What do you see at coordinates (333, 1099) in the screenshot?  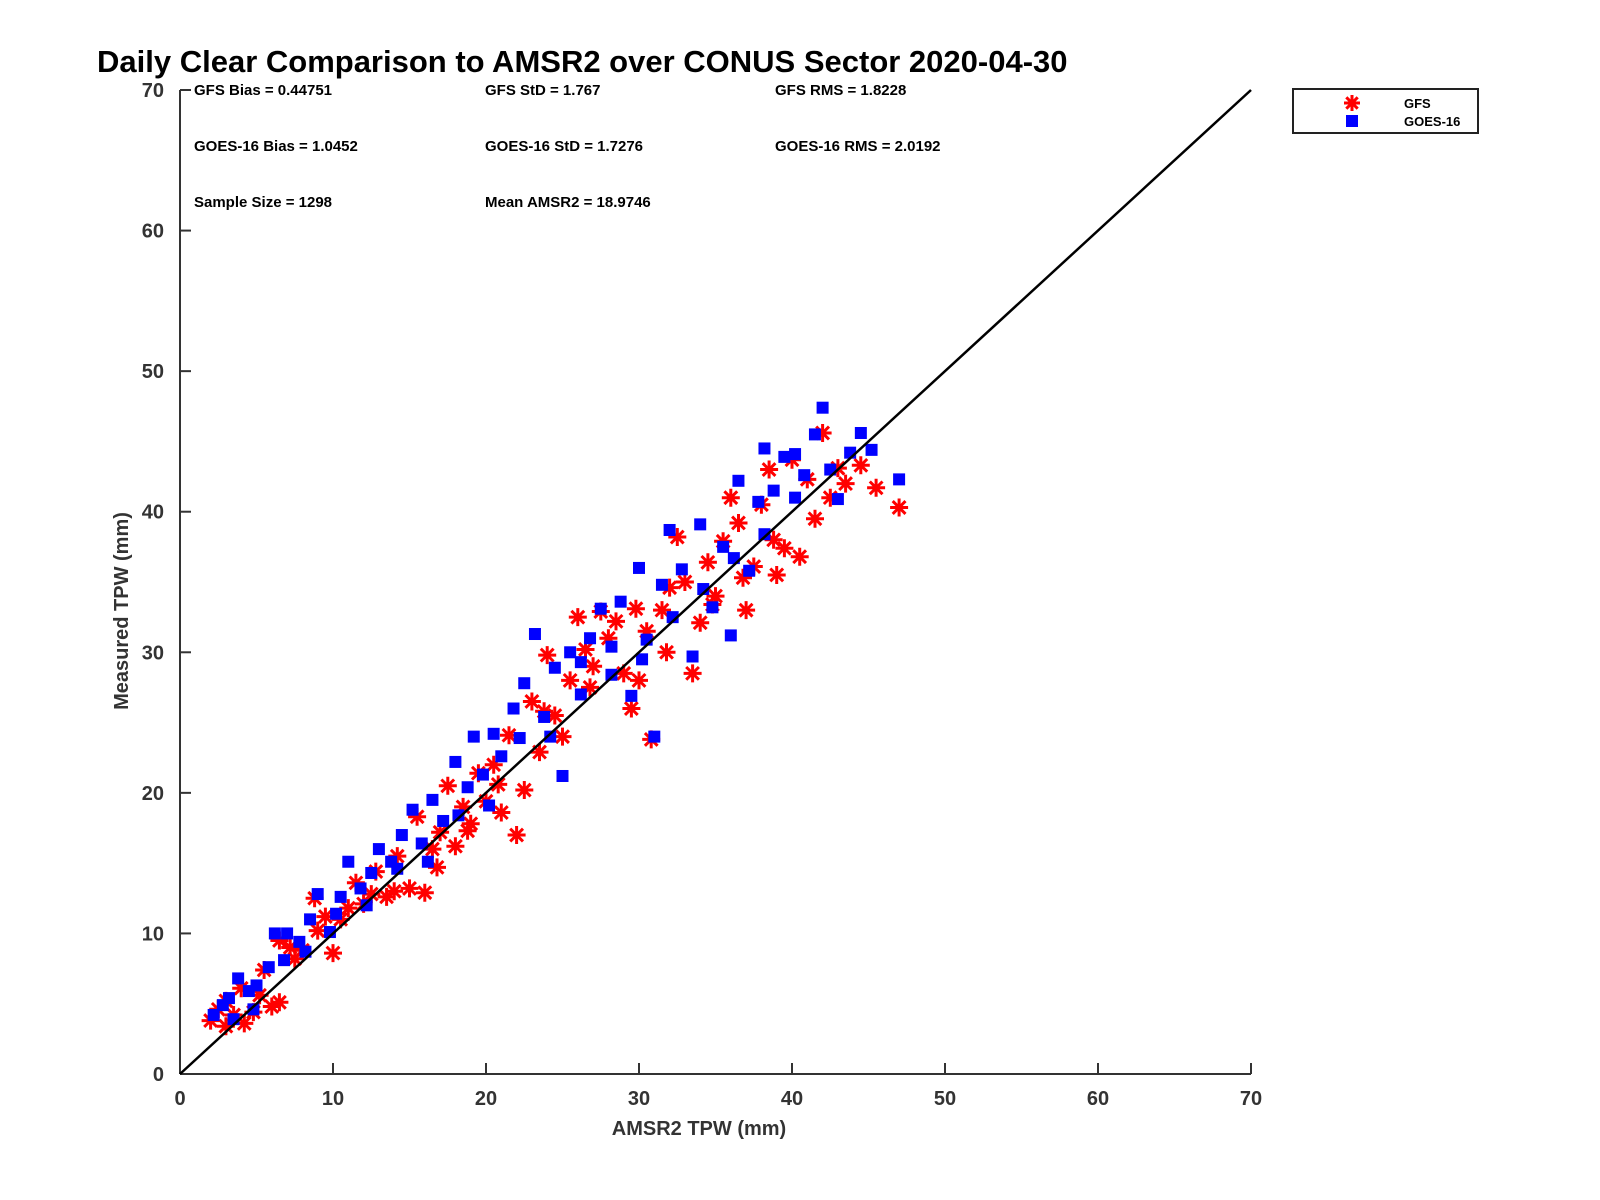 I see `x-tick-label: 10` at bounding box center [333, 1099].